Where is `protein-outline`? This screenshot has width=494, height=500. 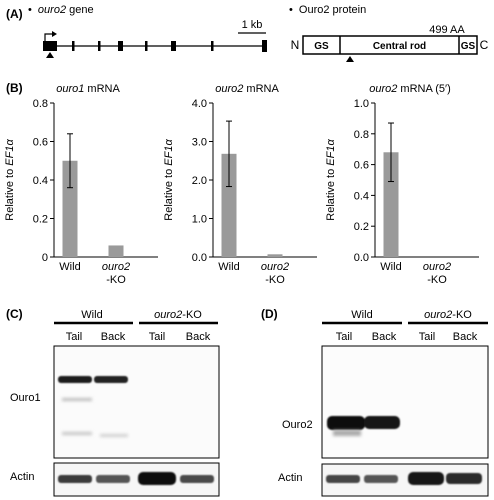
protein-outline is located at coordinates (390, 45).